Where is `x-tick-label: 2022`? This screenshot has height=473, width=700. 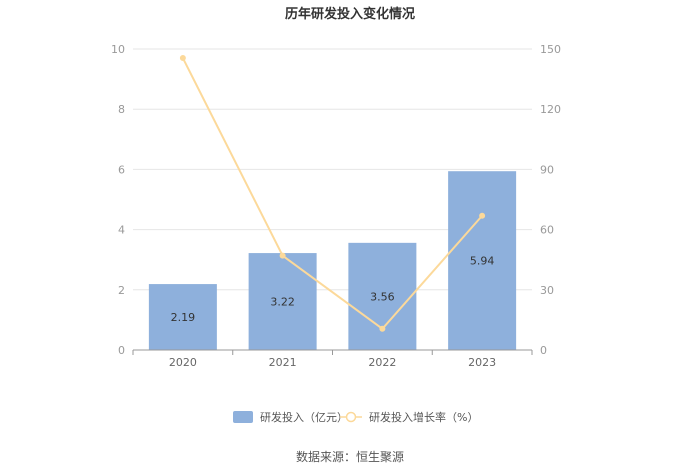
x-tick-label: 2022 is located at coordinates (382, 362).